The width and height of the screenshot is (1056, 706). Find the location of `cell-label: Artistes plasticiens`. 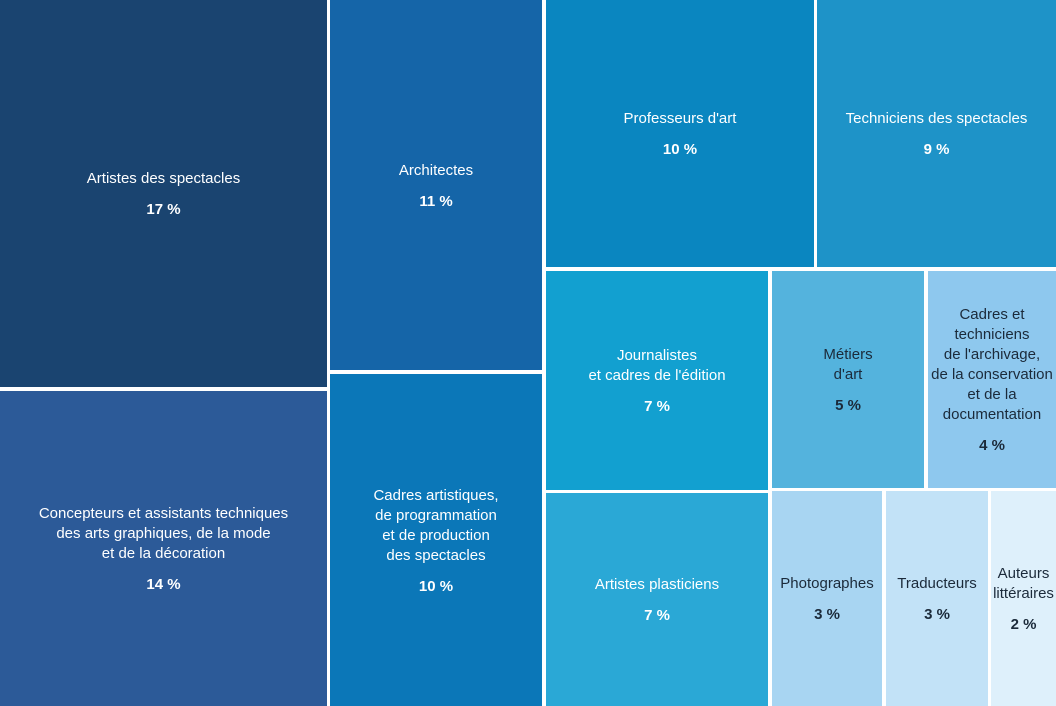

cell-label: Artistes plasticiens is located at coordinates (657, 584).